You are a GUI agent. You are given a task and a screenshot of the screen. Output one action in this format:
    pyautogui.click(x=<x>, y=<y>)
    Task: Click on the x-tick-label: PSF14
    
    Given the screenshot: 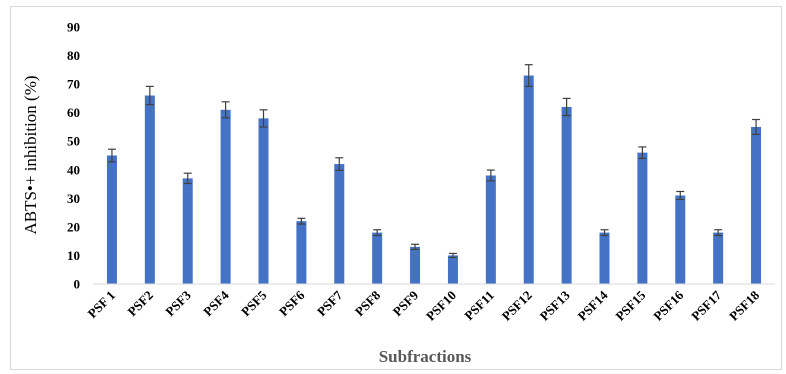 What is the action you would take?
    pyautogui.click(x=592, y=305)
    